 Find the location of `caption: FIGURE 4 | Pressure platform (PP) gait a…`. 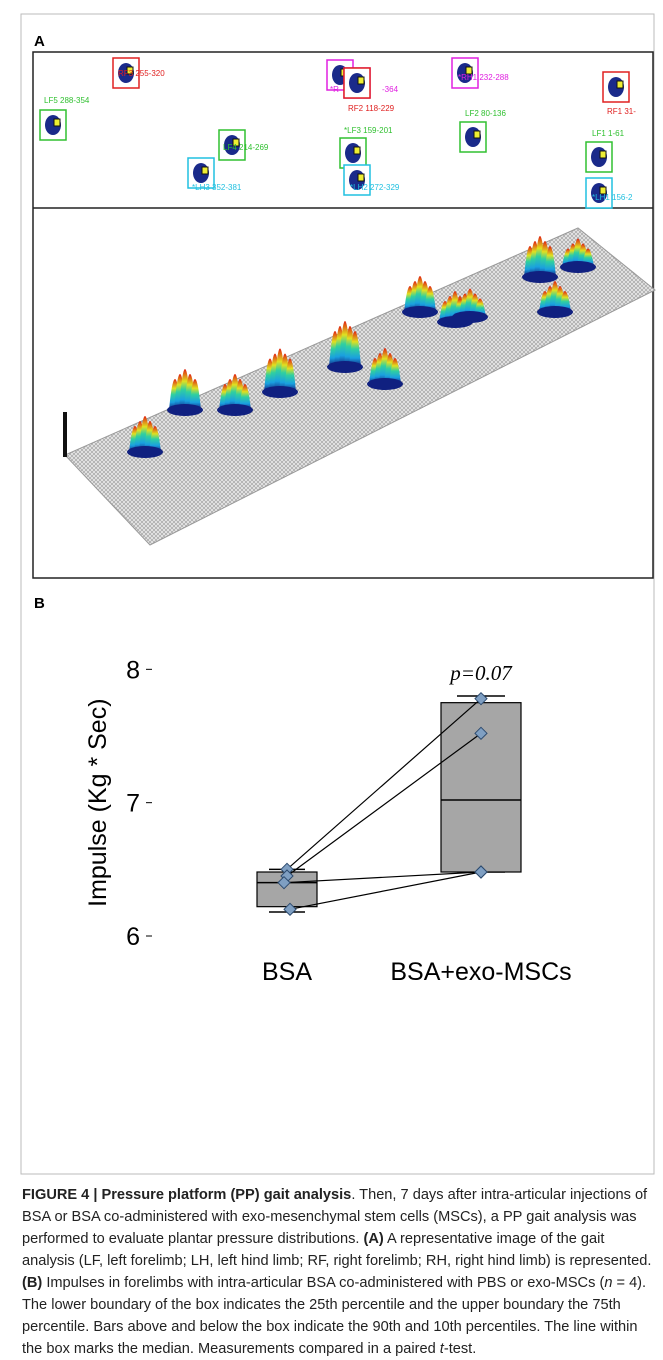

caption: FIGURE 4 | Pressure platform (PP) gait a… is located at coordinates (337, 1272).